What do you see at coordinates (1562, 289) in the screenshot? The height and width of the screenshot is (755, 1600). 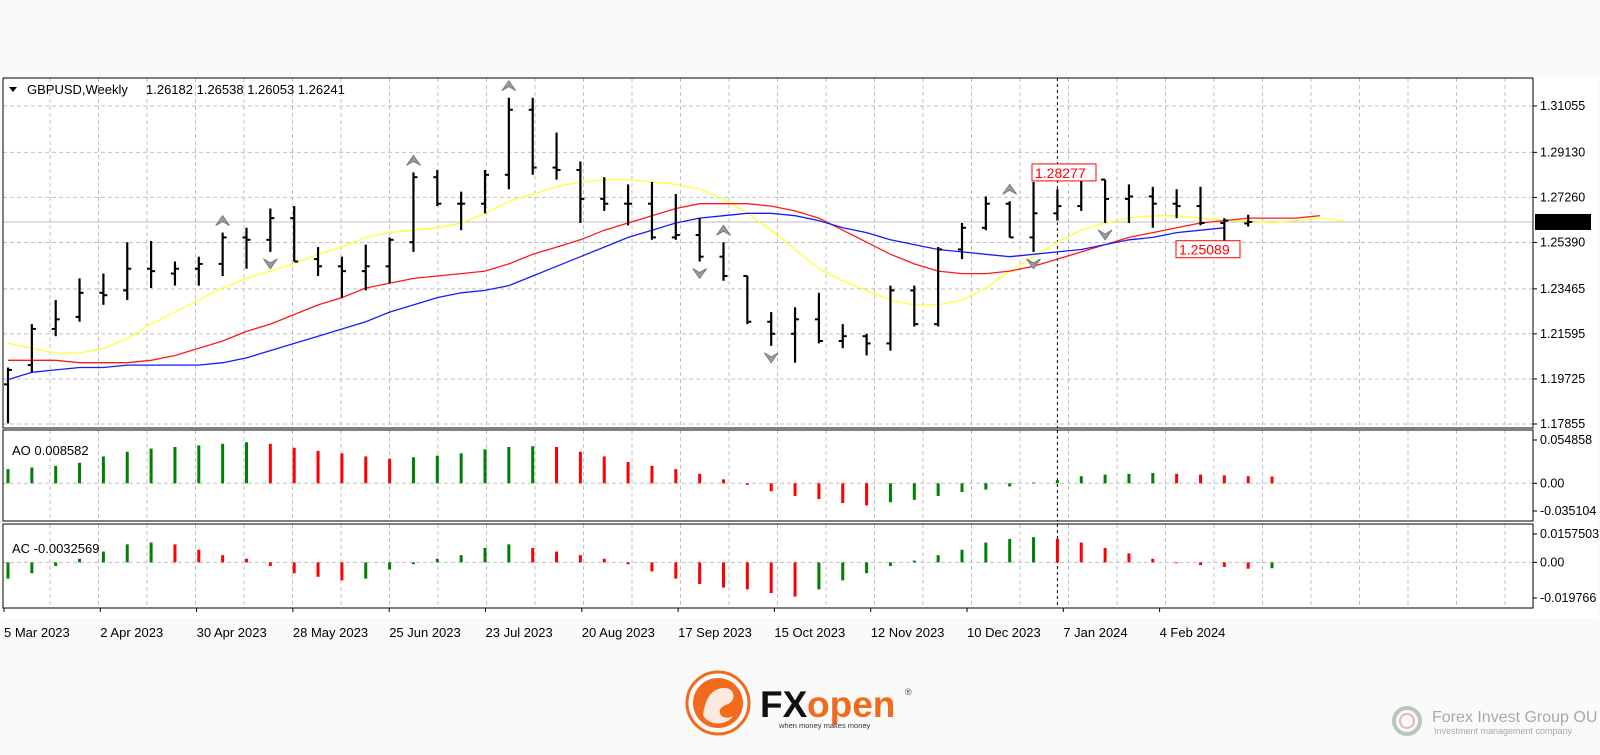 I see `price-axis-label: 1.23465` at bounding box center [1562, 289].